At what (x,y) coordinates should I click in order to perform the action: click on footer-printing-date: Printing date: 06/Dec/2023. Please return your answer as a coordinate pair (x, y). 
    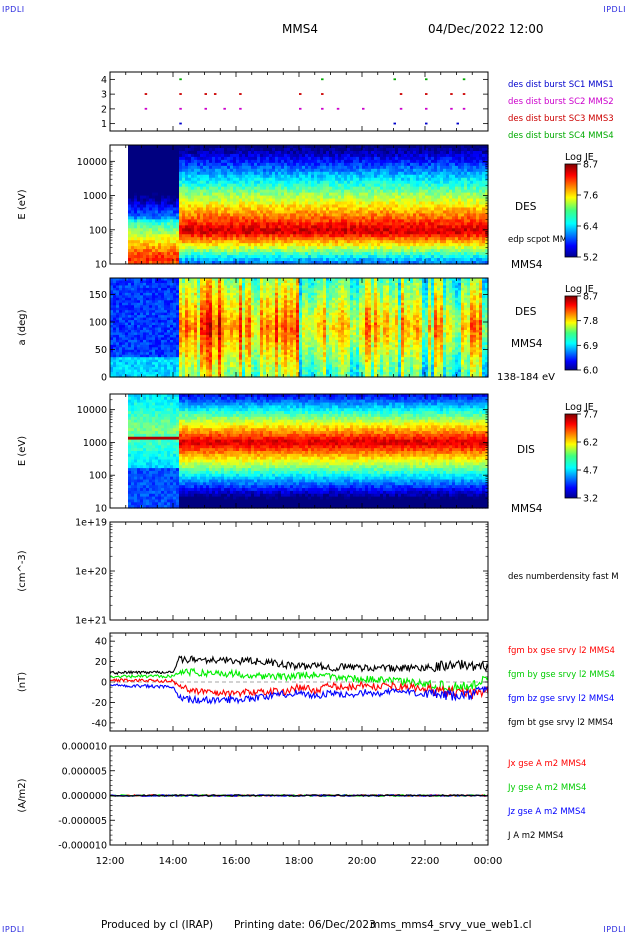
    Looking at the image, I should click on (305, 925).